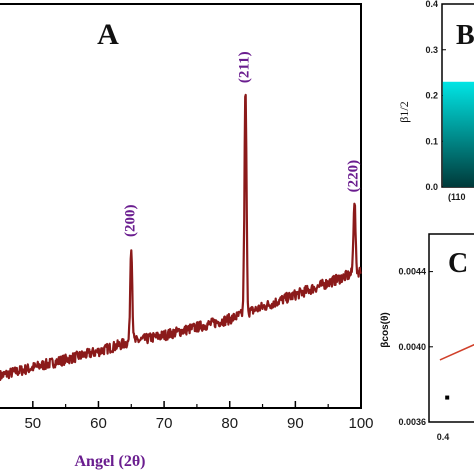  Describe the element at coordinates (431, 96) in the screenshot. I see `panel-b-y-tick-label: 0.2` at that location.